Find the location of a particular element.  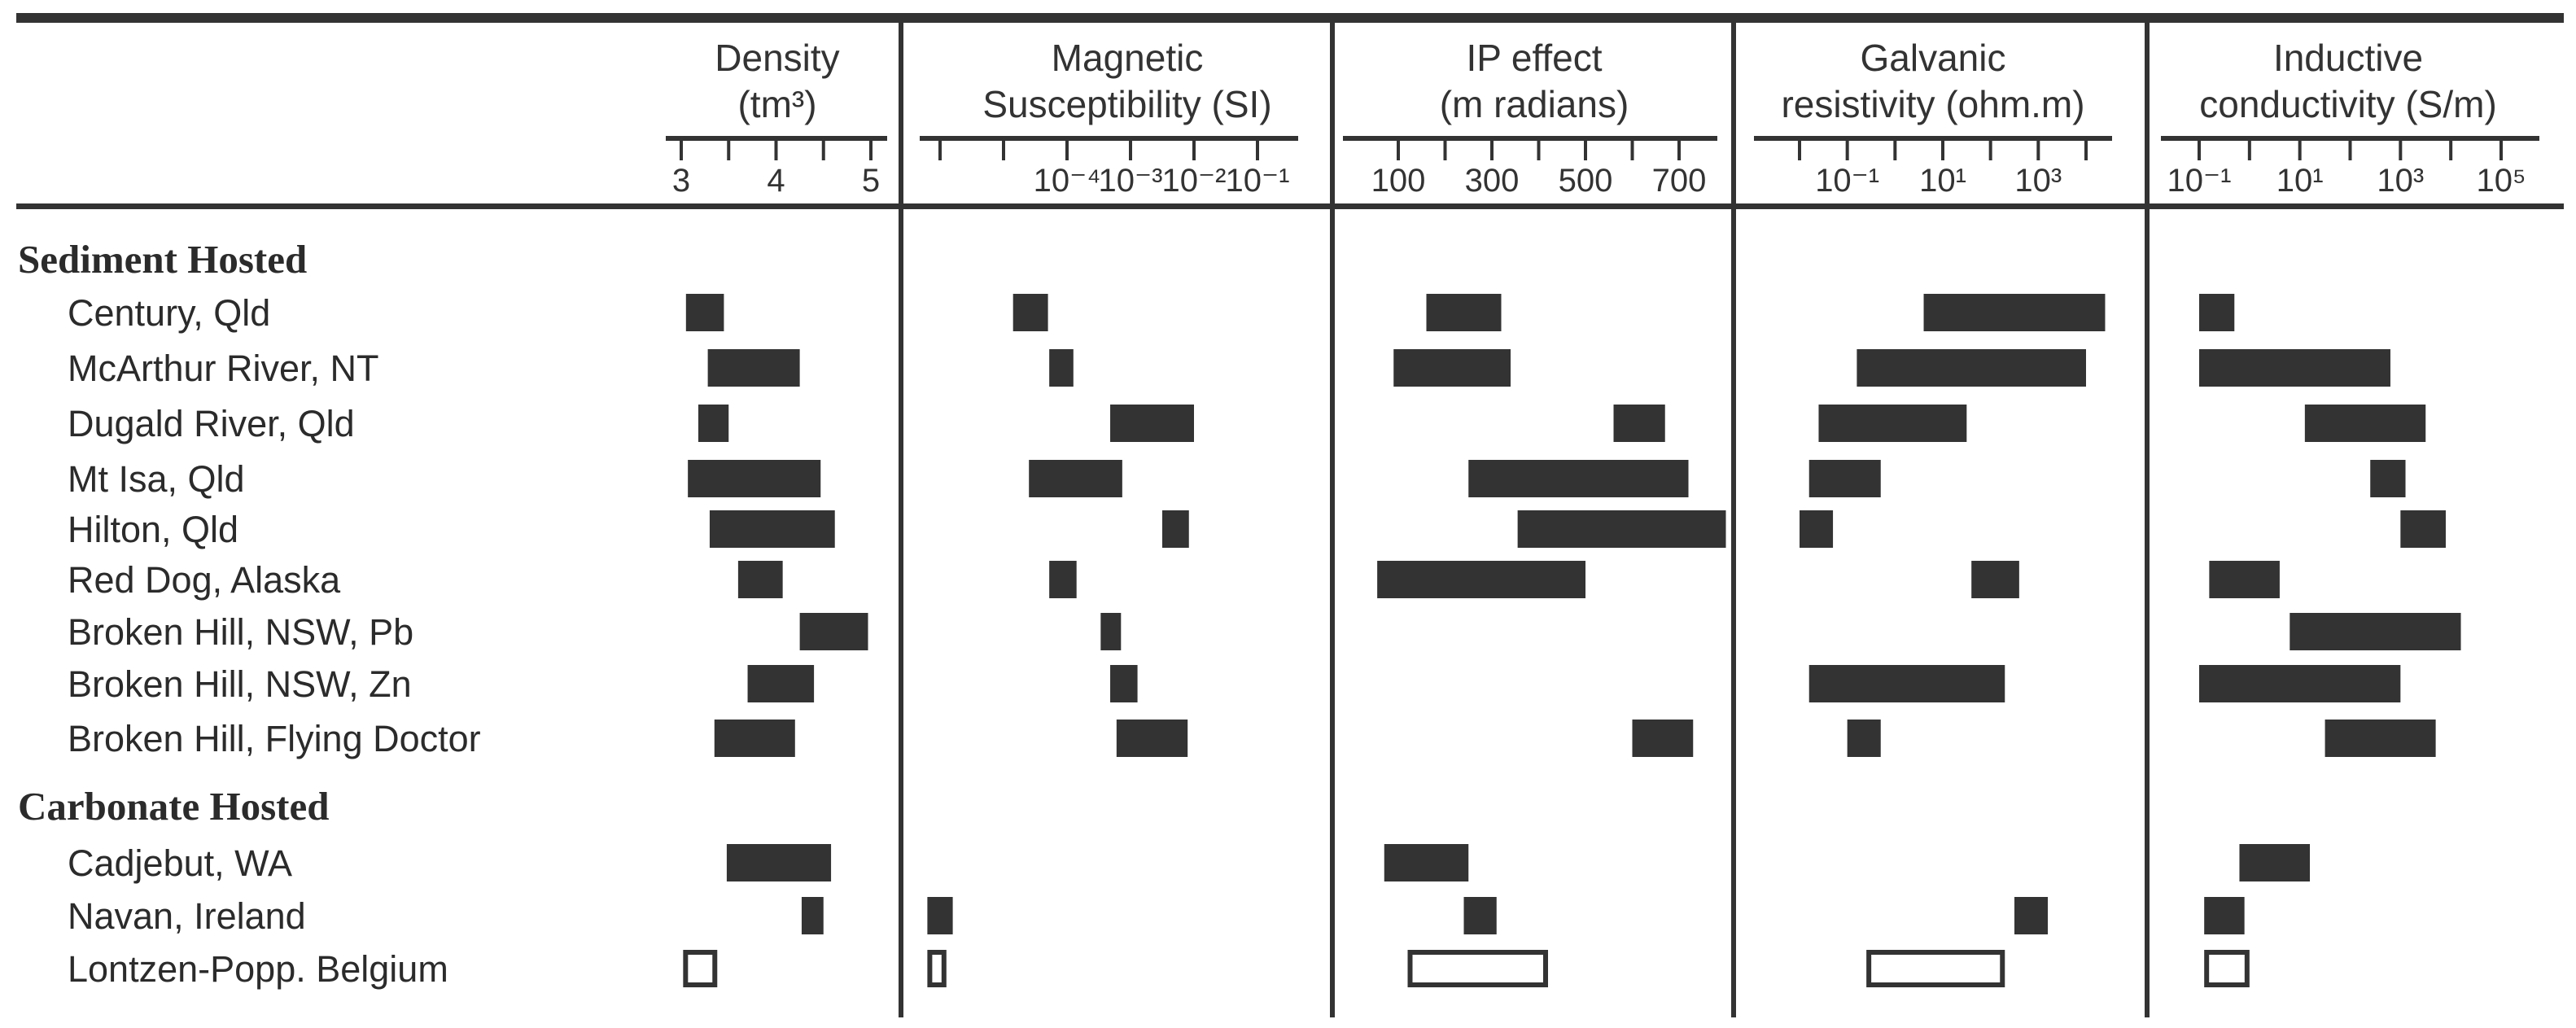

magnetic-tick-label: 10⁻³ is located at coordinates (1131, 181).